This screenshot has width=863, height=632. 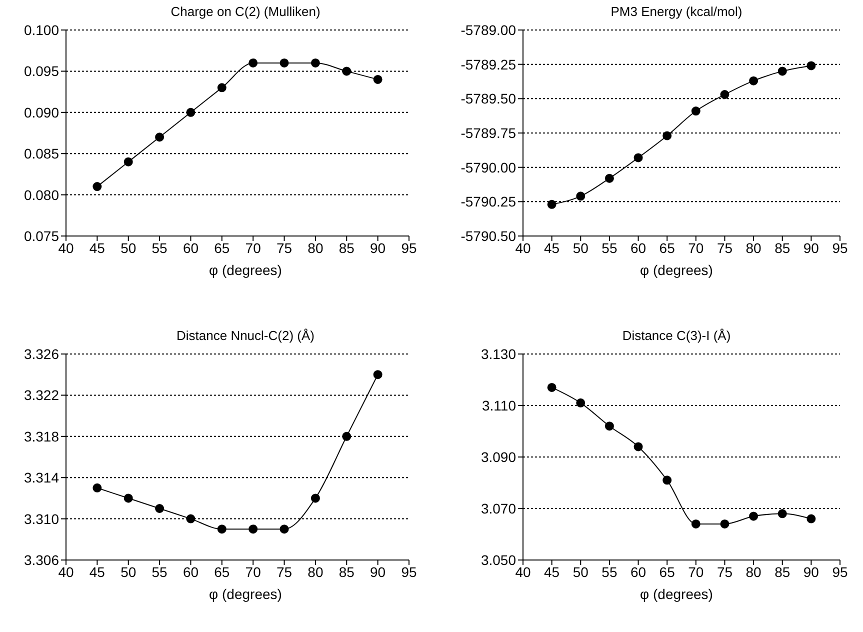 What do you see at coordinates (42, 112) in the screenshot?
I see `y-tick-label: 0.090` at bounding box center [42, 112].